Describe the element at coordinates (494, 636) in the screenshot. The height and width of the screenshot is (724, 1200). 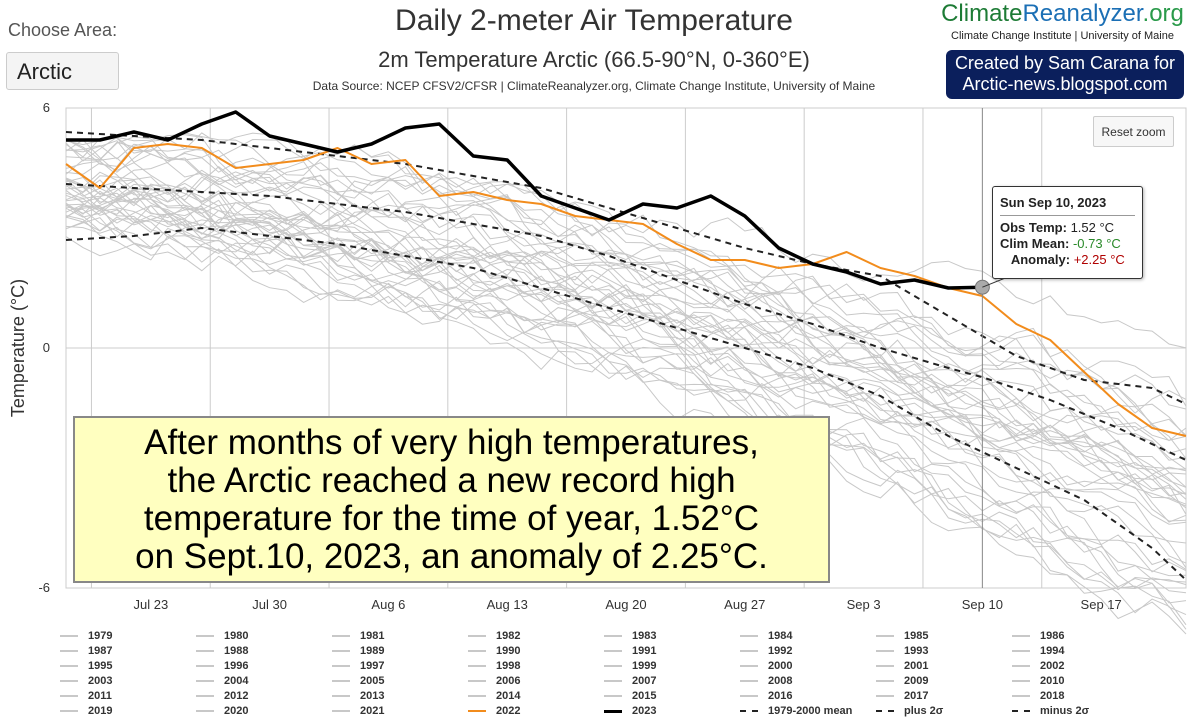
I see `legend-item-1982: 1982` at that location.